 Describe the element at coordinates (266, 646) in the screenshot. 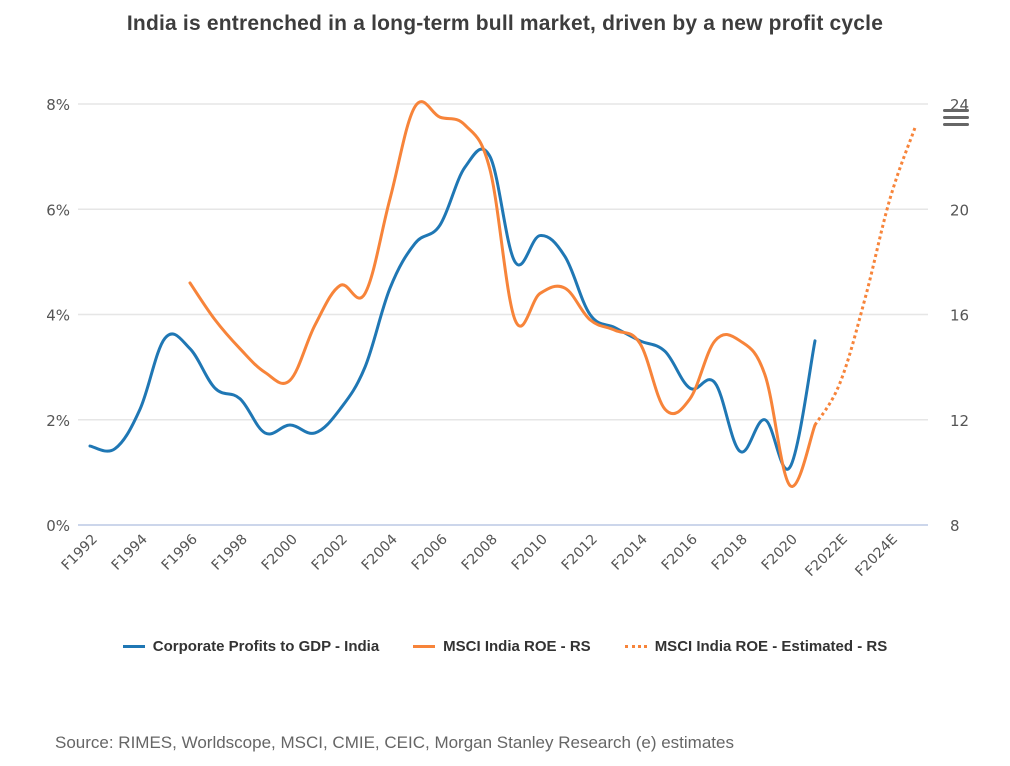

I see `legend-label: Corporate Profits to GDP - India` at that location.